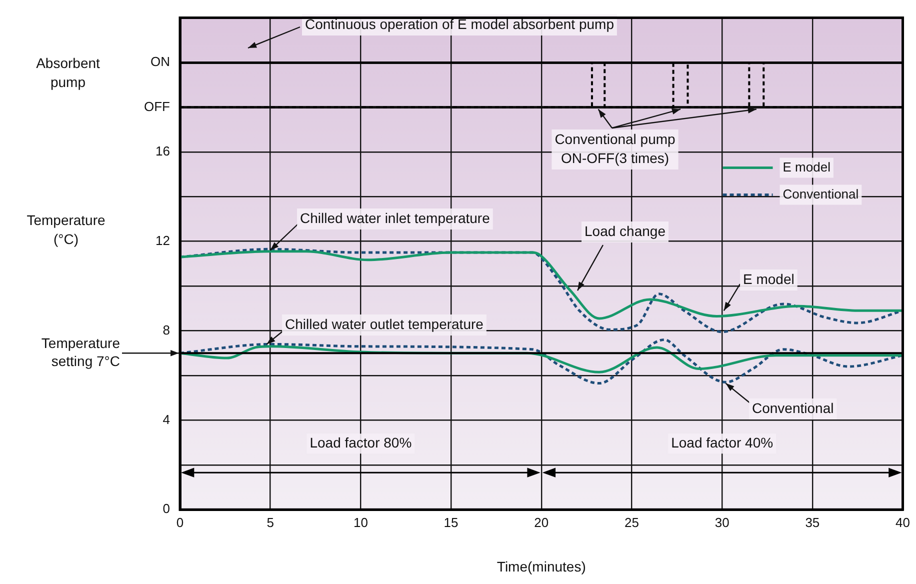  Describe the element at coordinates (903, 522) in the screenshot. I see `x-tick-label: 40` at that location.